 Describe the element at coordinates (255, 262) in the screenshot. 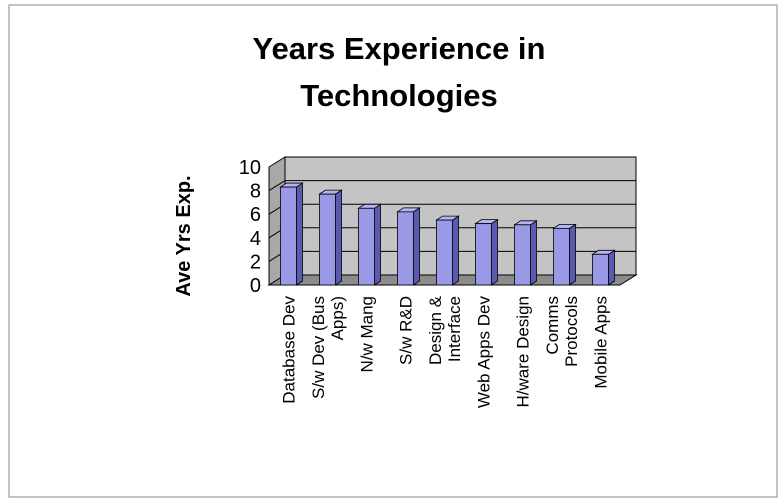

I see `y-tick-label: 2` at that location.